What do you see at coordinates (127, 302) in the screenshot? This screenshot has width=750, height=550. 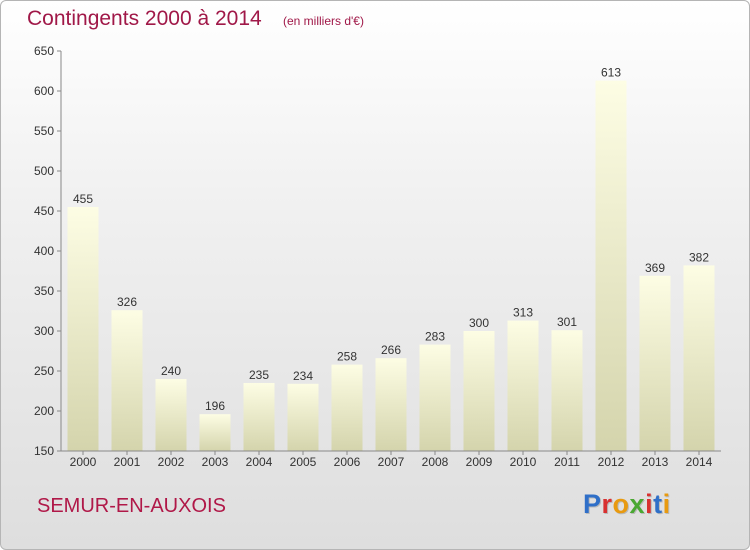 I see `bar-value-label: 326` at bounding box center [127, 302].